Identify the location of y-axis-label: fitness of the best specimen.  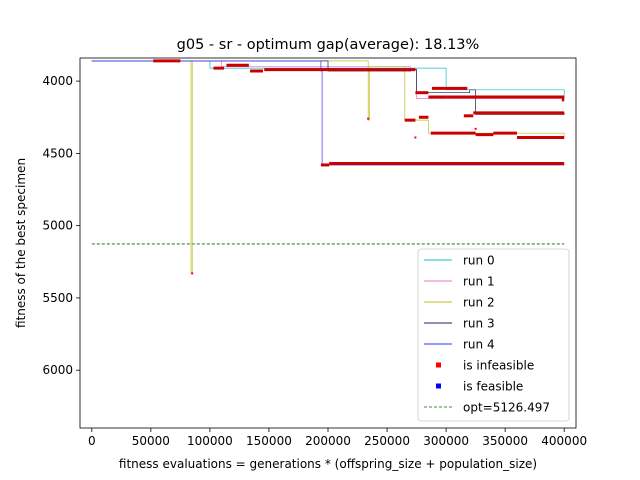
(21, 243).